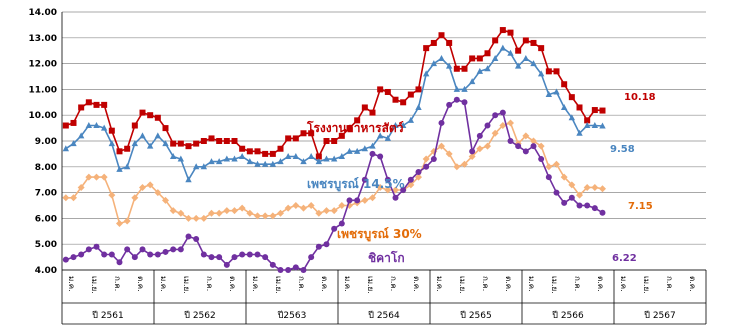  I want to click on end-value-feed-mill: 10.18, so click(640, 97).